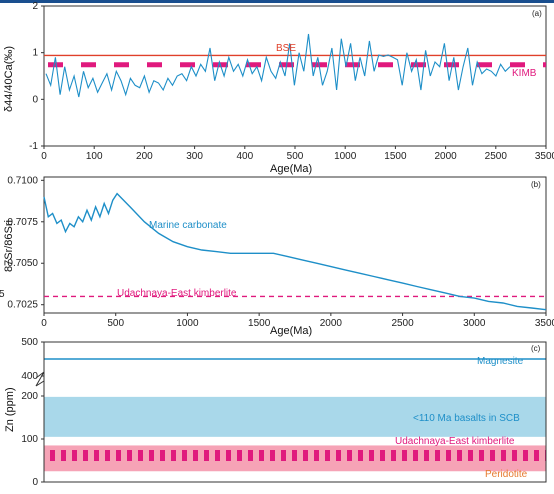 This screenshot has height=494, width=554. Describe the element at coordinates (455, 441) in the screenshot. I see `kimberlite-label: Udachnaya-East kimberlite` at that location.